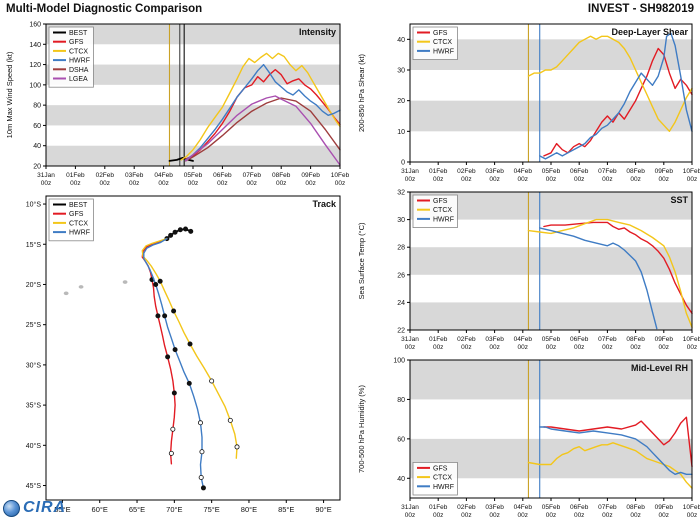 This screenshot has height=525, width=700. What do you see at coordinates (403, 163) in the screenshot?
I see `svg-text: 0` at bounding box center [403, 163].